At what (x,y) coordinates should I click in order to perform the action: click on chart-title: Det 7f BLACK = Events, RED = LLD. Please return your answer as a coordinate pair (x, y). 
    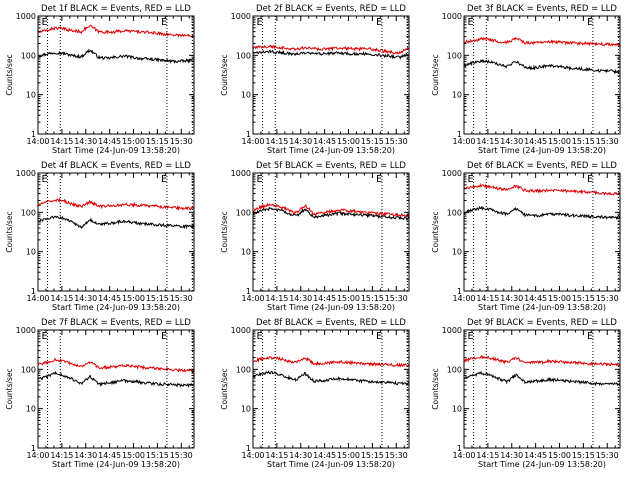
    Looking at the image, I should click on (116, 323).